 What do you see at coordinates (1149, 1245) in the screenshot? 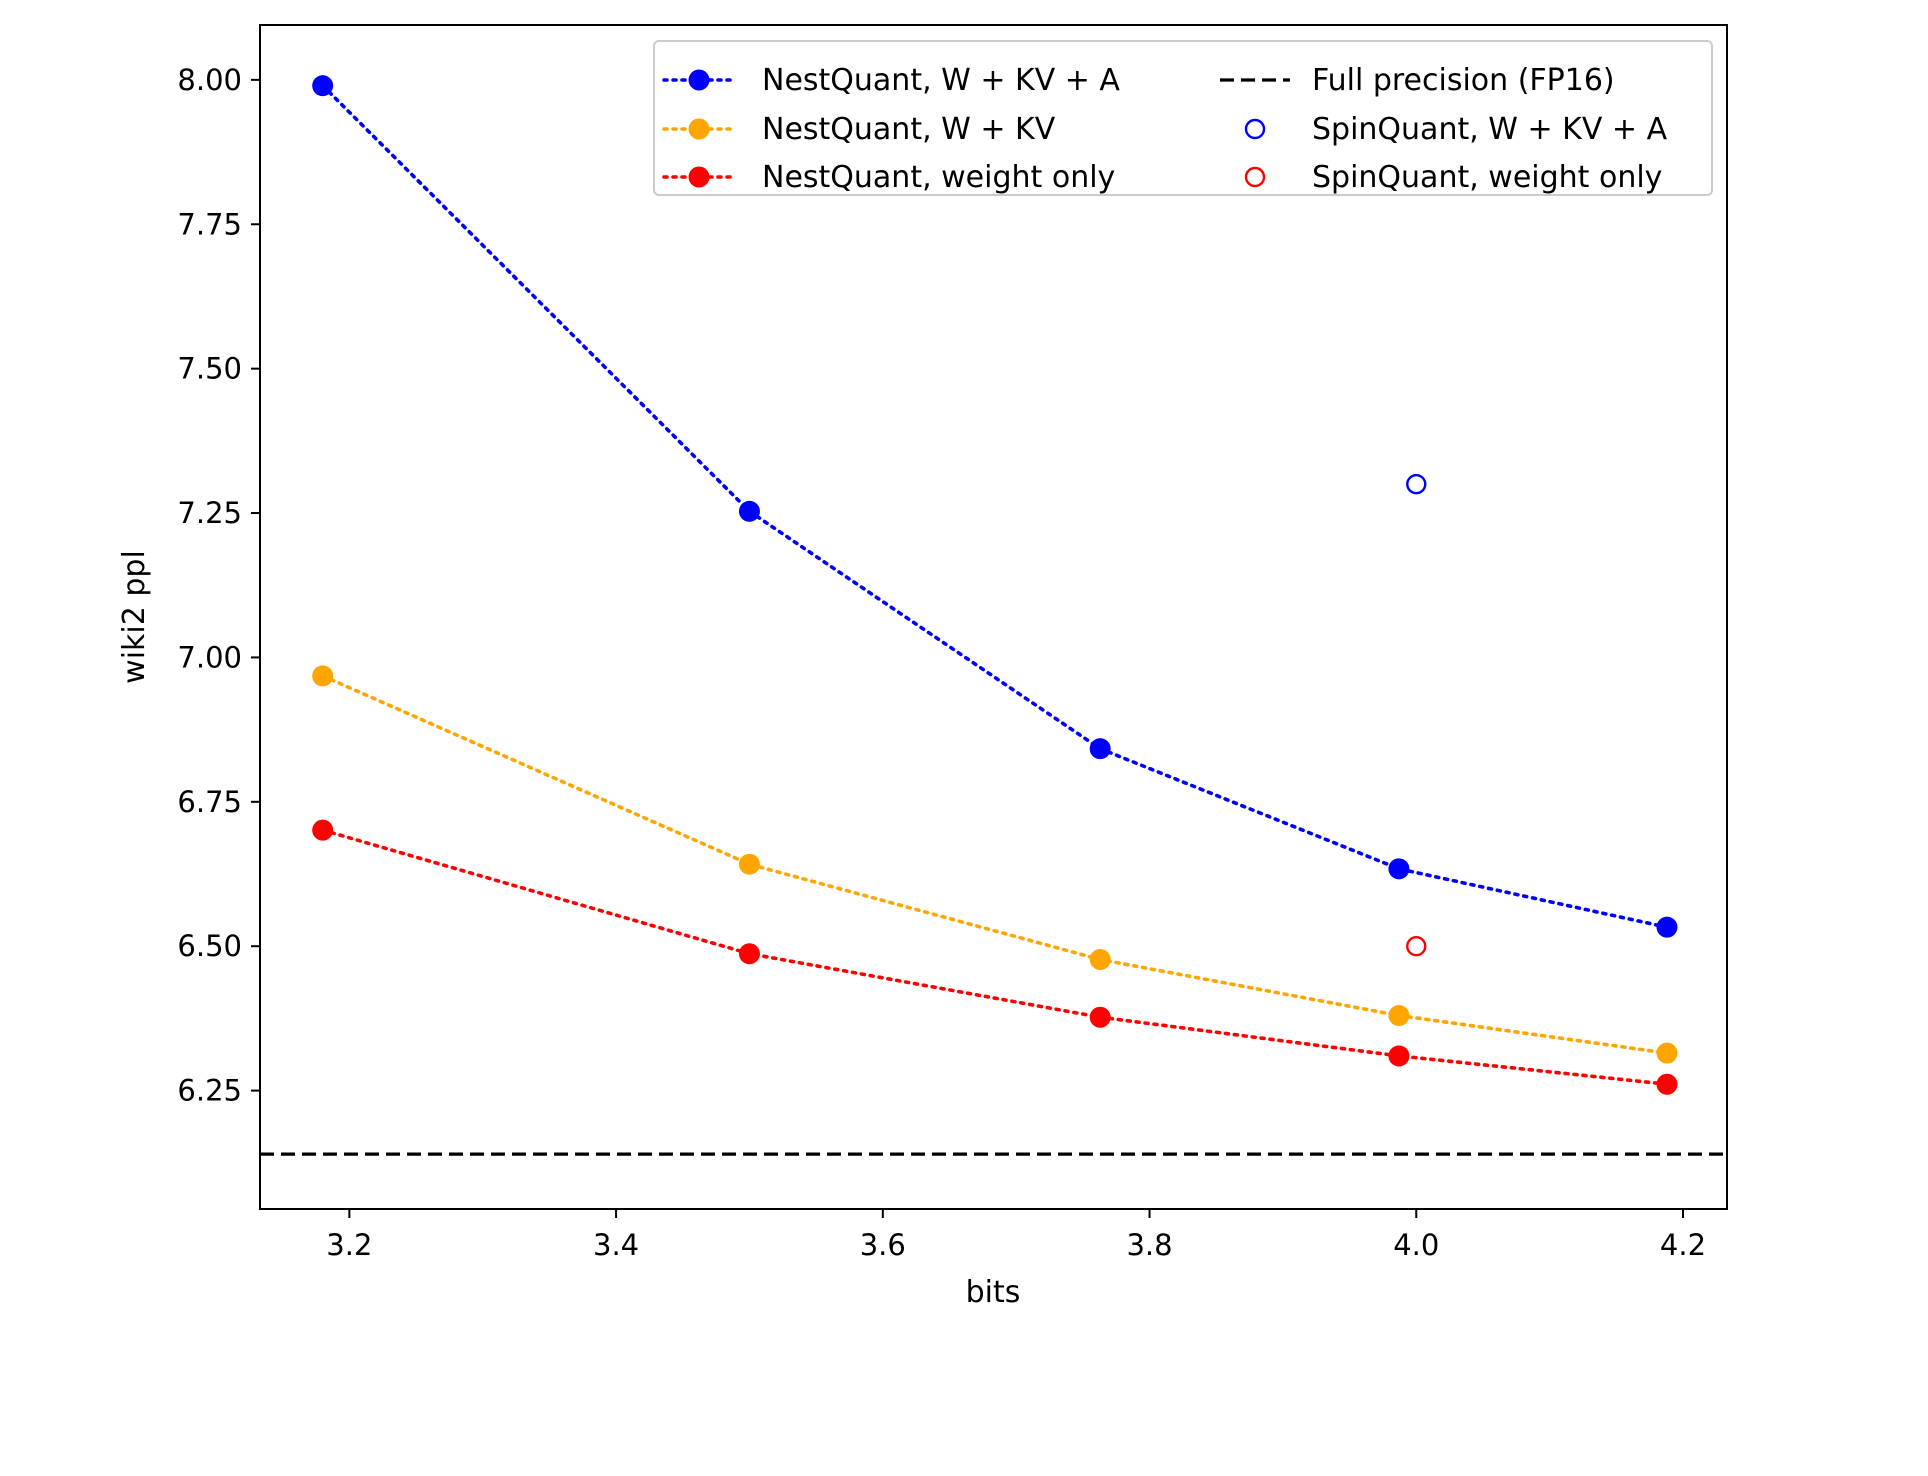
I see `x-tick-label: 3.8` at bounding box center [1149, 1245].